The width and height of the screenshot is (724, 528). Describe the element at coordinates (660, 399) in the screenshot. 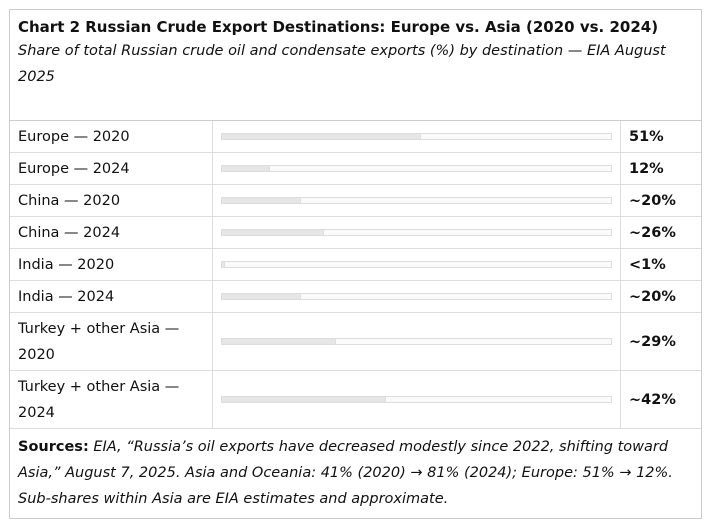

I see `value-label: ~42%` at that location.